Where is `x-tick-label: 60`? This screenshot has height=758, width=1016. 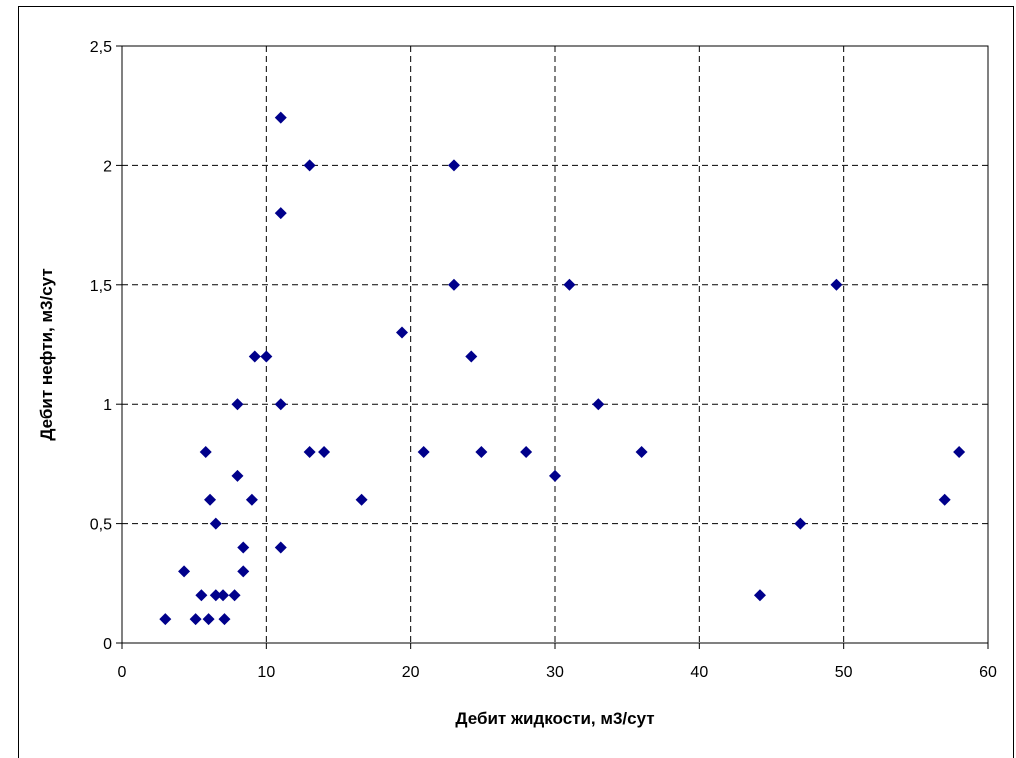
x-tick-label: 60 is located at coordinates (988, 672).